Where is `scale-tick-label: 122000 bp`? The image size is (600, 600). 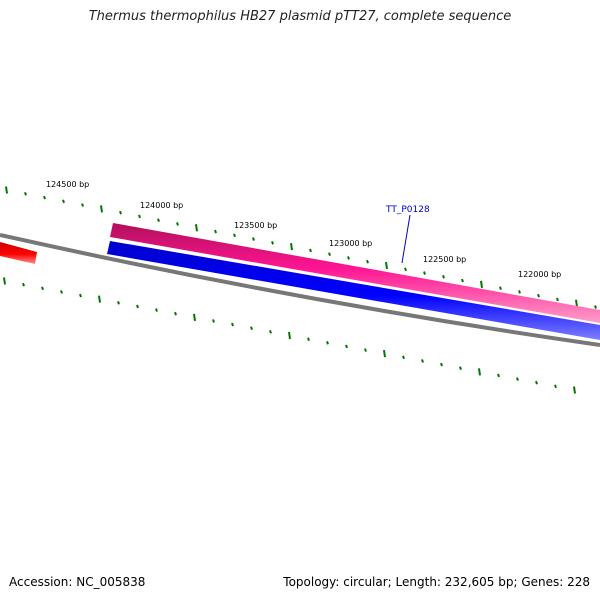
scale-tick-label: 122000 bp is located at coordinates (539, 274).